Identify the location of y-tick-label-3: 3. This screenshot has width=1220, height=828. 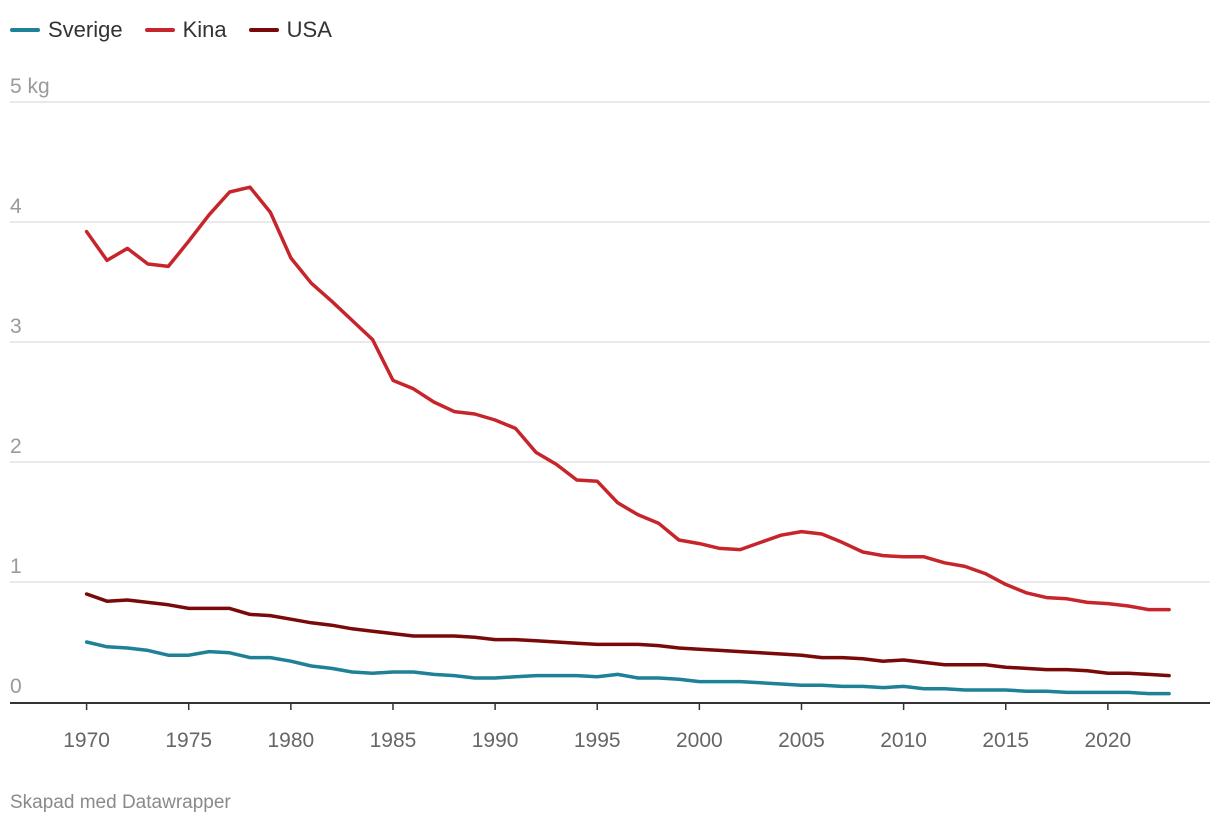
(16, 326).